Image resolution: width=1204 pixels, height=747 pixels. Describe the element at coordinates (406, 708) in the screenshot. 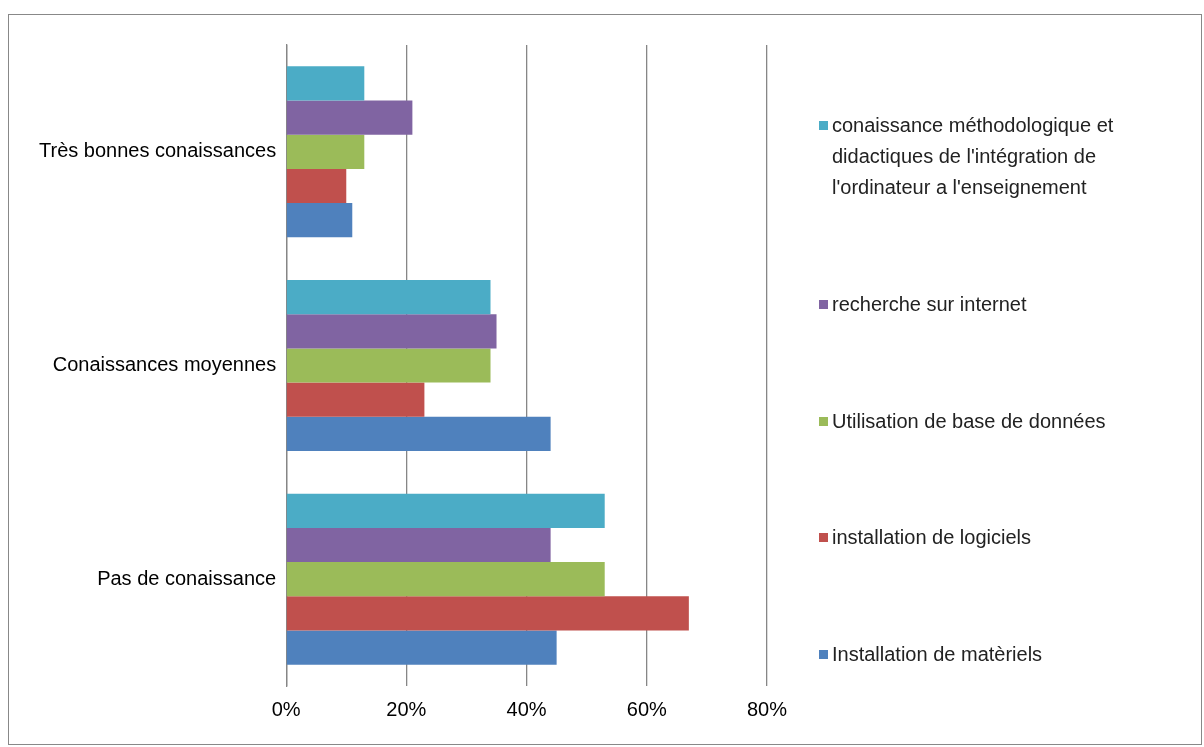

I see `x-tick-label: 20%` at that location.